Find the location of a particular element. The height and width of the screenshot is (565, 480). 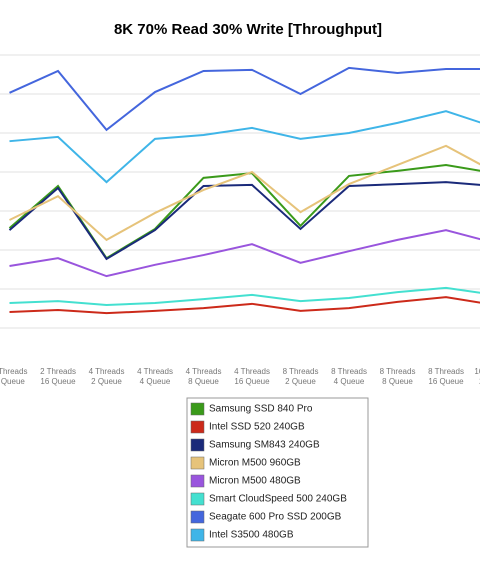

legend-label: Micron M500 960GB is located at coordinates (255, 463).